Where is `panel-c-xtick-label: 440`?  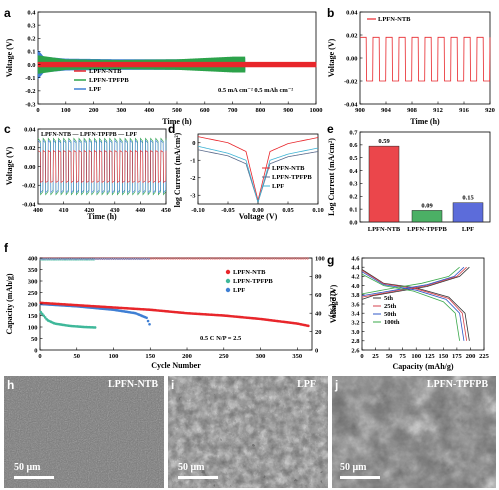 panel-c-xtick-label: 440 is located at coordinates (141, 210).